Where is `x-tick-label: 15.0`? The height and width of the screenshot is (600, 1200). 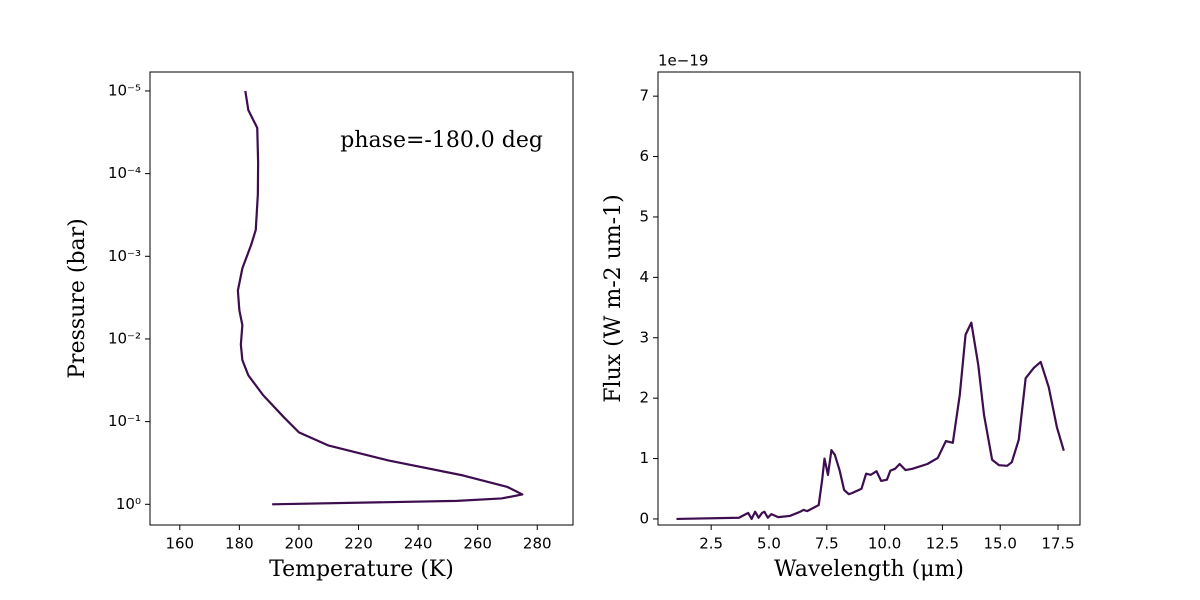
x-tick-label: 15.0 is located at coordinates (1000, 544).